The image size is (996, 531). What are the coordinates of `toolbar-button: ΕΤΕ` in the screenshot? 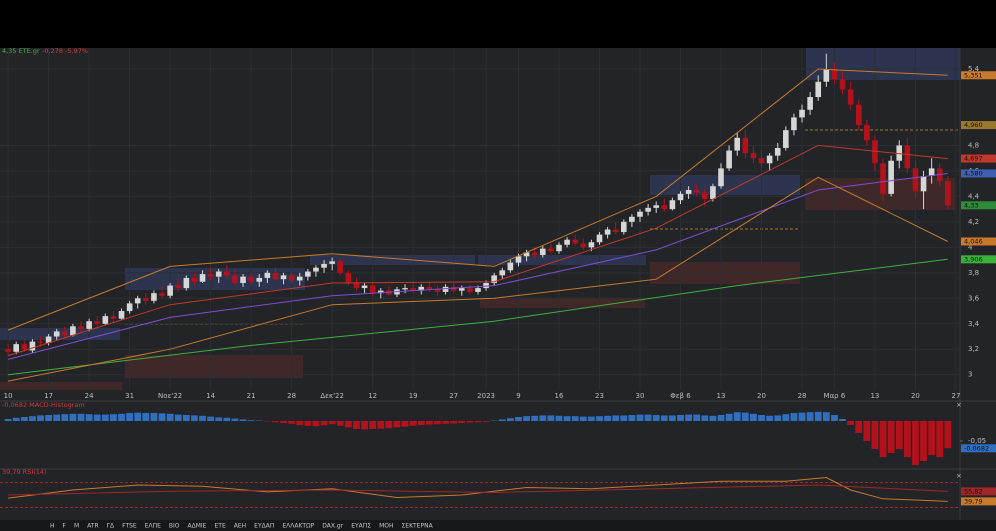 It's located at (219, 526).